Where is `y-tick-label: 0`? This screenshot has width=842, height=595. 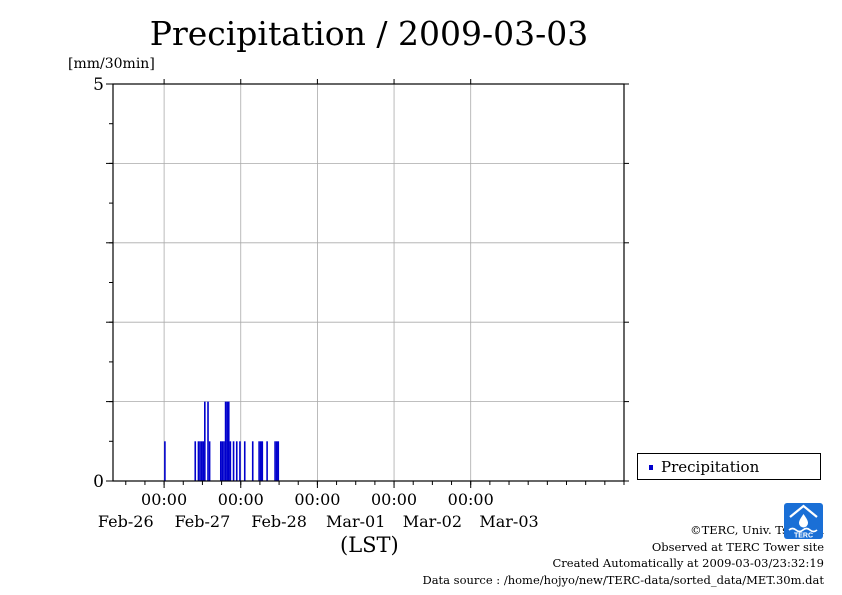 y-tick-label: 0 is located at coordinates (98, 482).